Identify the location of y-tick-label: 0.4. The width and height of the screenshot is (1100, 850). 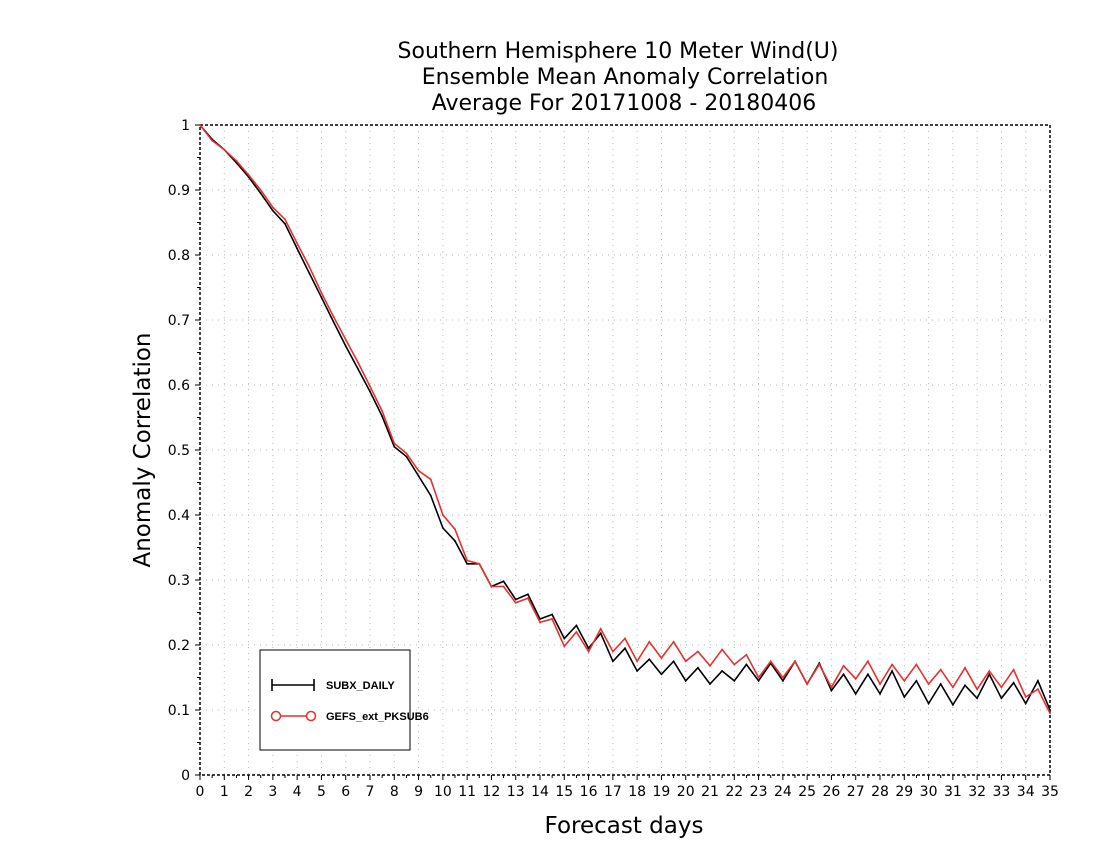
(179, 516).